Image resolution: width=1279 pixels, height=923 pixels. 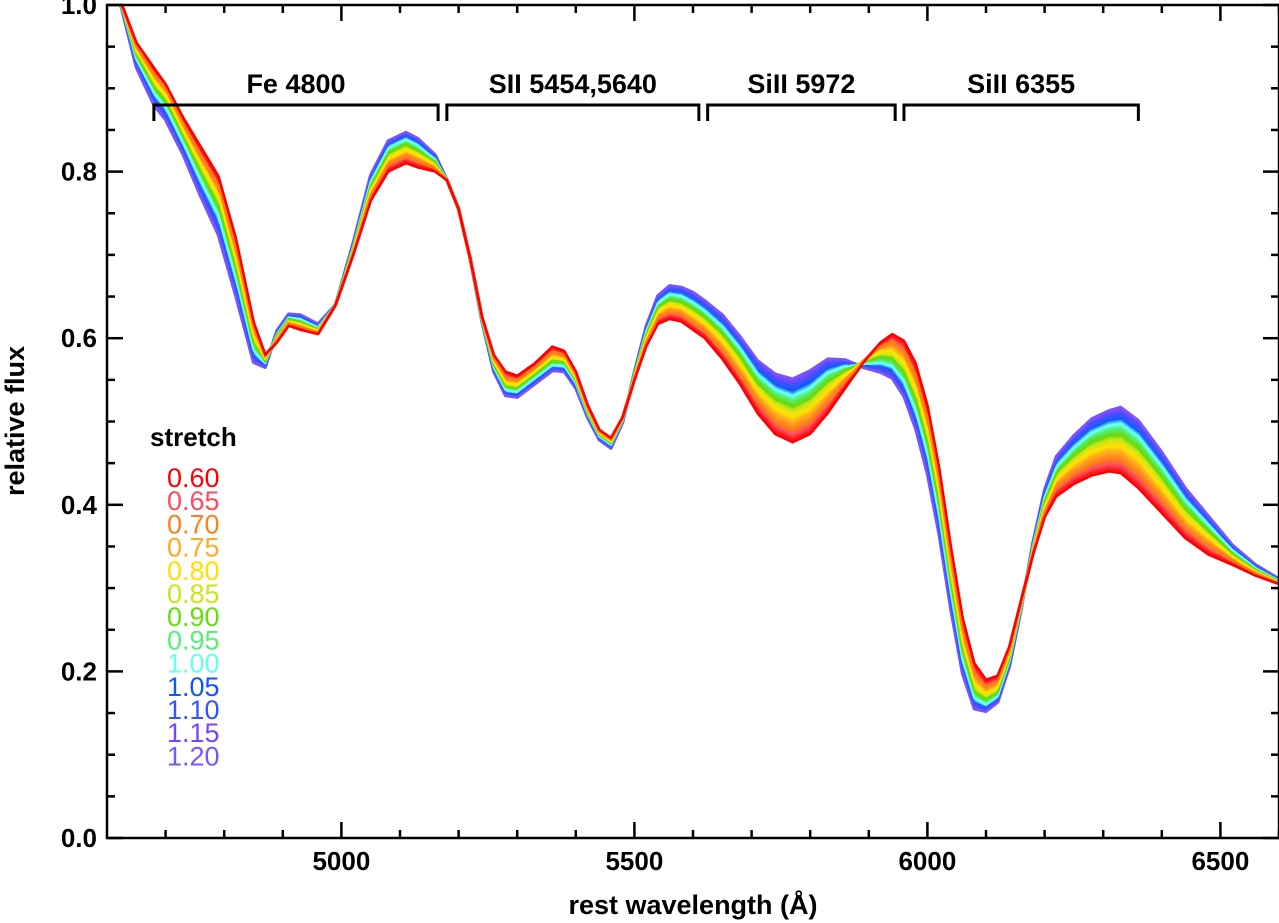 I want to click on feature-bracket: Fe 4800, so click(x=296, y=95).